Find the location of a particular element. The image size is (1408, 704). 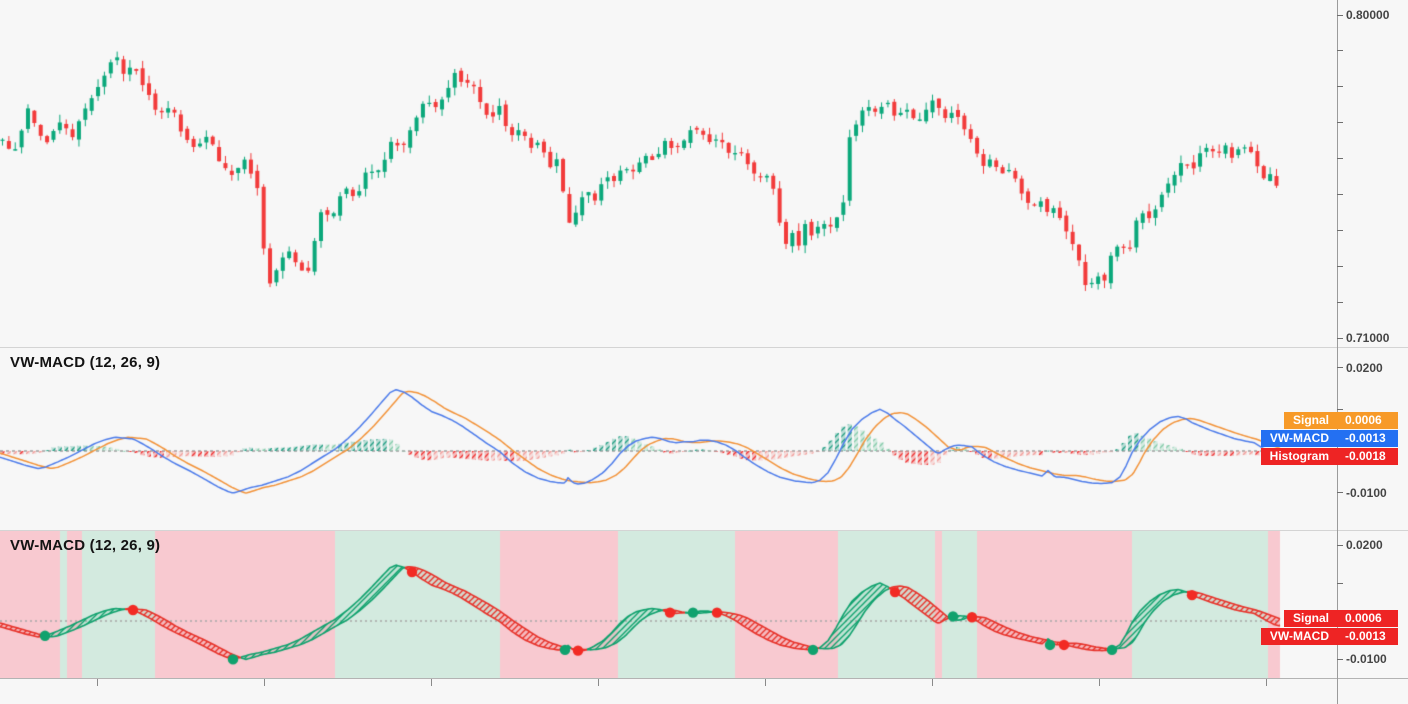

ribbon-panel-title: VW-MACD (12, 26, 9) is located at coordinates (85, 545).